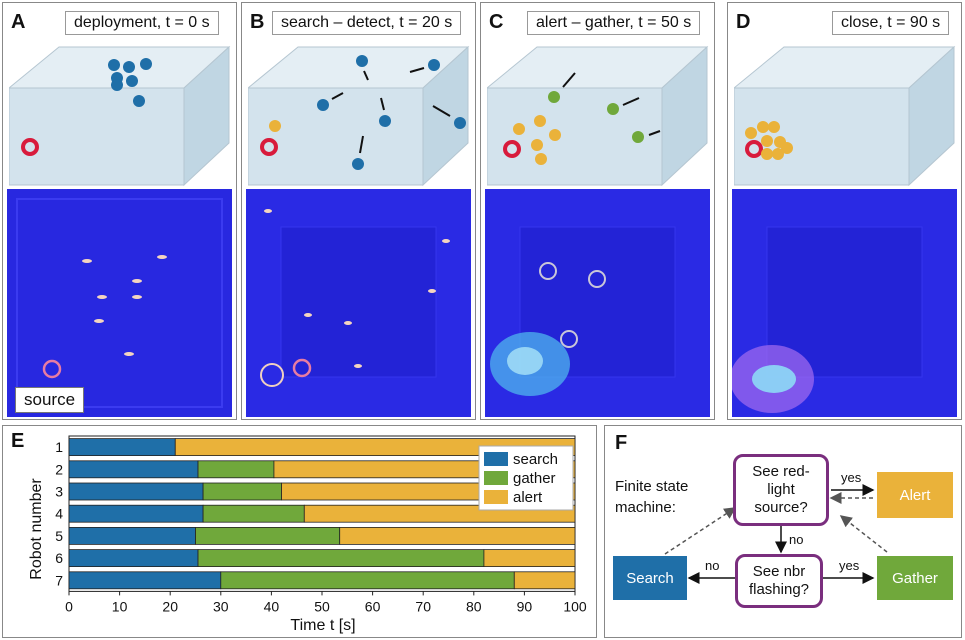 Image resolution: width=965 pixels, height=640 pixels. Describe the element at coordinates (891, 23) in the screenshot. I see `panel-caption-d: close, t = 90 s` at that location.